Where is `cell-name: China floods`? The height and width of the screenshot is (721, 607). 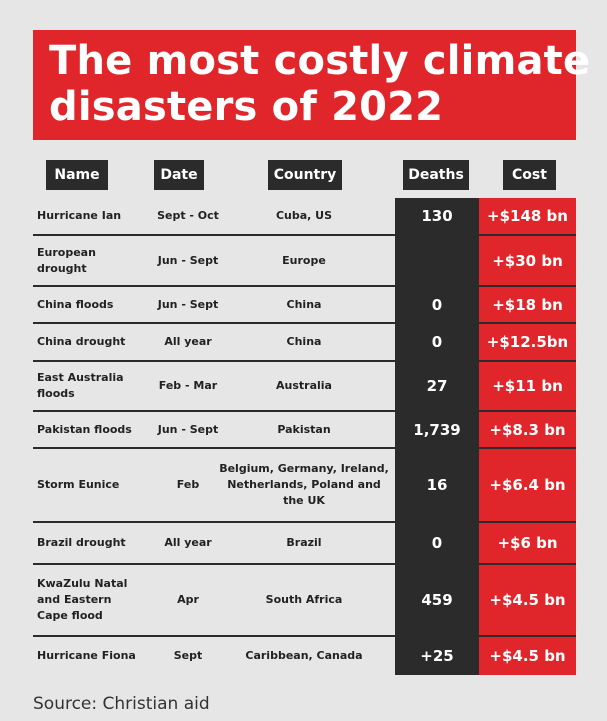
cell-name: China floods is located at coordinates (75, 304).